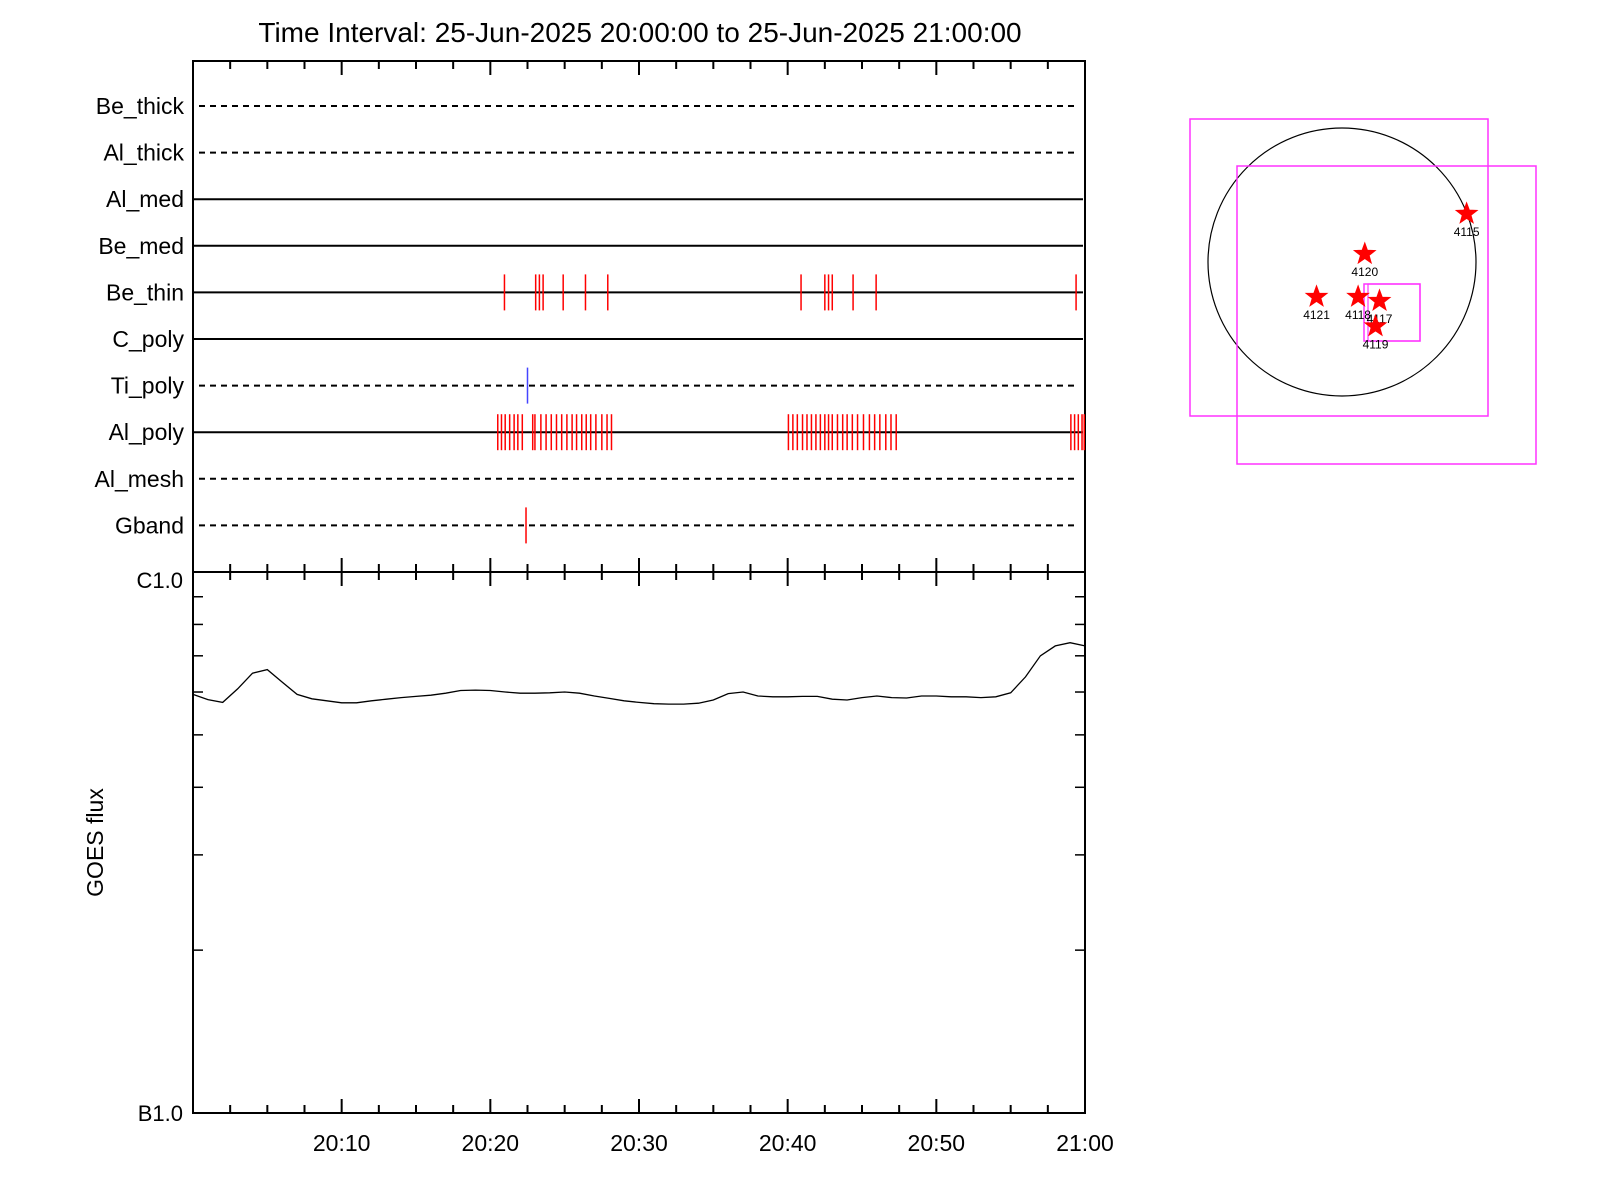  I want to click on channel-label: Gband, so click(149, 525).